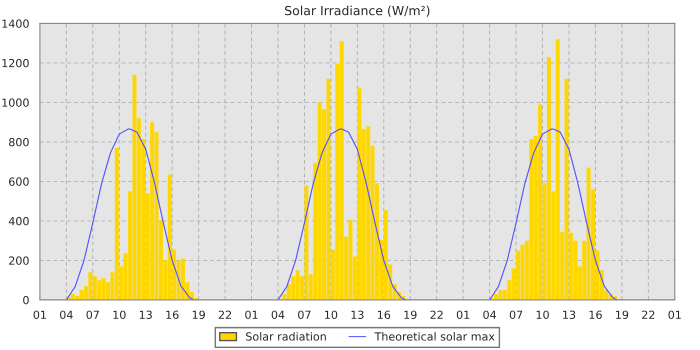 Image resolution: width=700 pixels, height=350 pixels. Describe the element at coordinates (18, 221) in the screenshot. I see `y-tick-label: 400` at that location.